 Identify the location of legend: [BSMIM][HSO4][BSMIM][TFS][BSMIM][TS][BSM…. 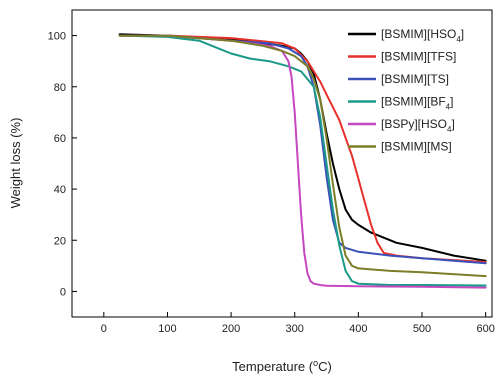
(406, 90).